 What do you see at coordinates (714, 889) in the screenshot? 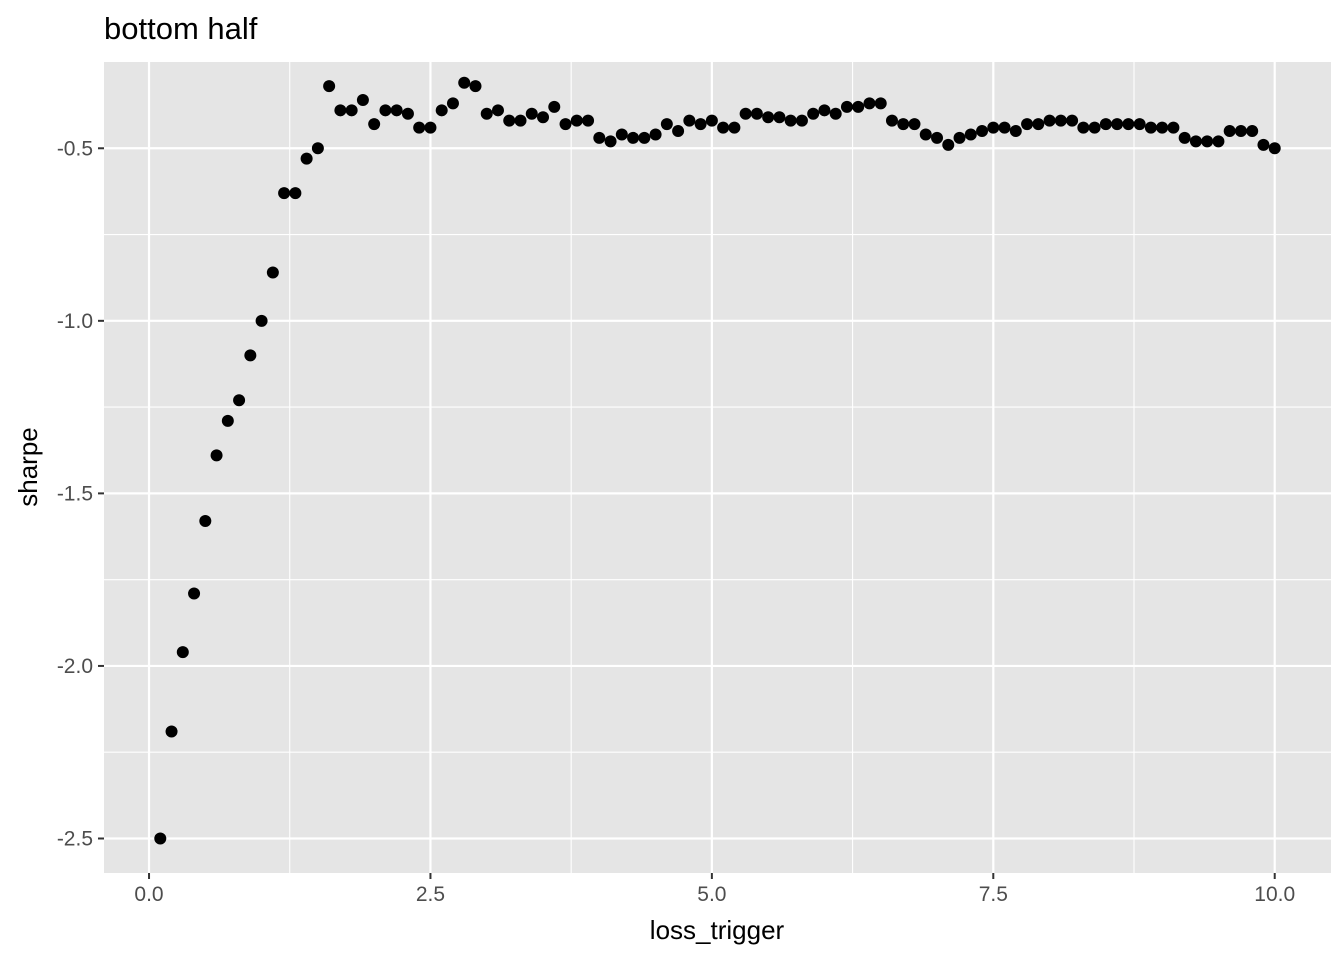
I see `x-axis: 0.0 2.5 5.0 7.5 10.0` at bounding box center [714, 889].